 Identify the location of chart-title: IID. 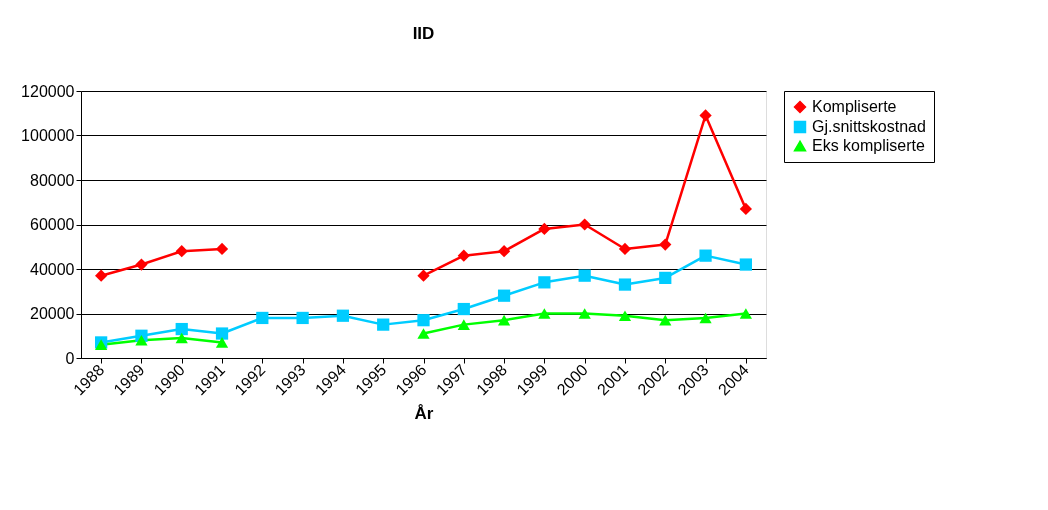
(423, 33).